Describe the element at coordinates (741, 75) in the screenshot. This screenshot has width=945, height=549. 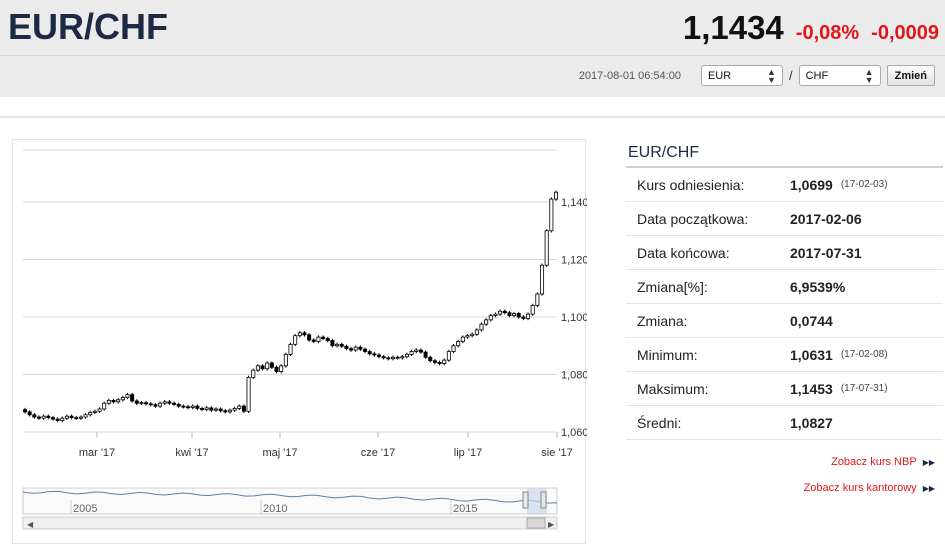
I see `from-currency-select: EUR ▲ ▼` at that location.